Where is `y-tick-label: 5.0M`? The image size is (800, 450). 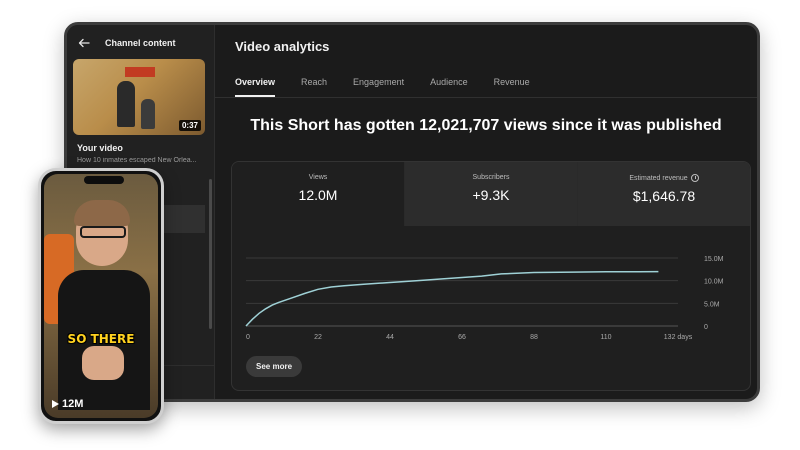 y-tick-label: 5.0M is located at coordinates (712, 304).